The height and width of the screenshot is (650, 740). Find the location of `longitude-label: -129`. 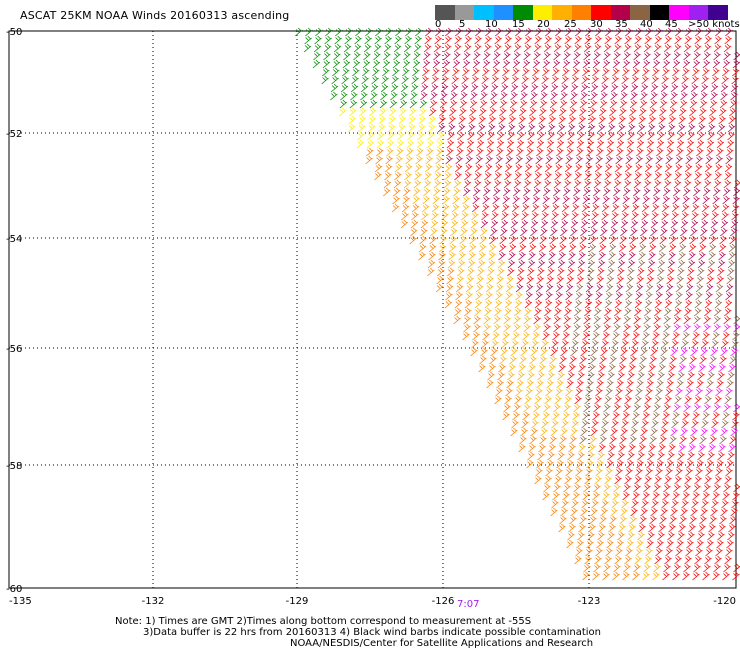

longitude-label: -129 is located at coordinates (297, 601).